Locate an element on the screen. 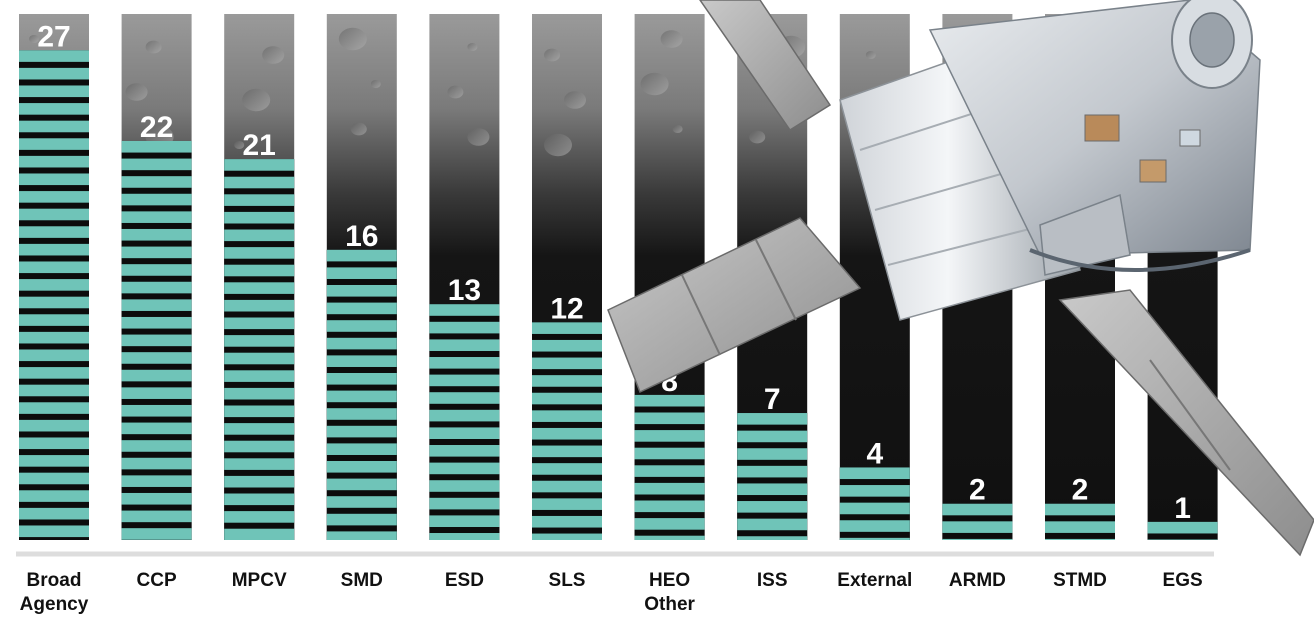  value-label-esd: 13 is located at coordinates (464, 290).